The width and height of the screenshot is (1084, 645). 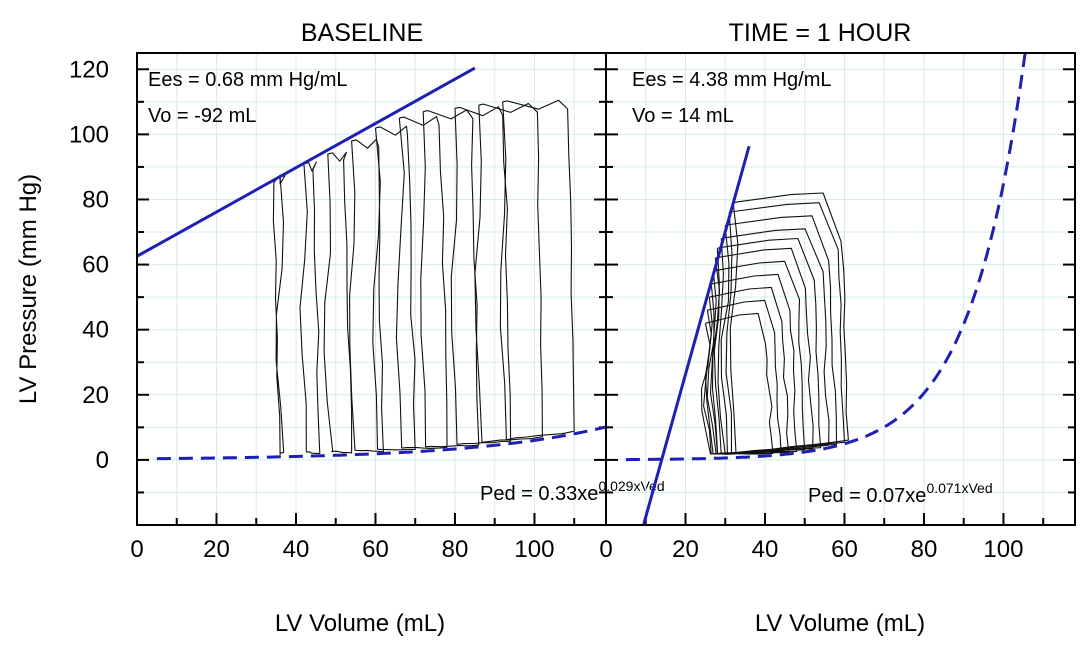 What do you see at coordinates (683, 116) in the screenshot?
I see `vo-annotation-one-hour: Vo = 14 mL` at bounding box center [683, 116].